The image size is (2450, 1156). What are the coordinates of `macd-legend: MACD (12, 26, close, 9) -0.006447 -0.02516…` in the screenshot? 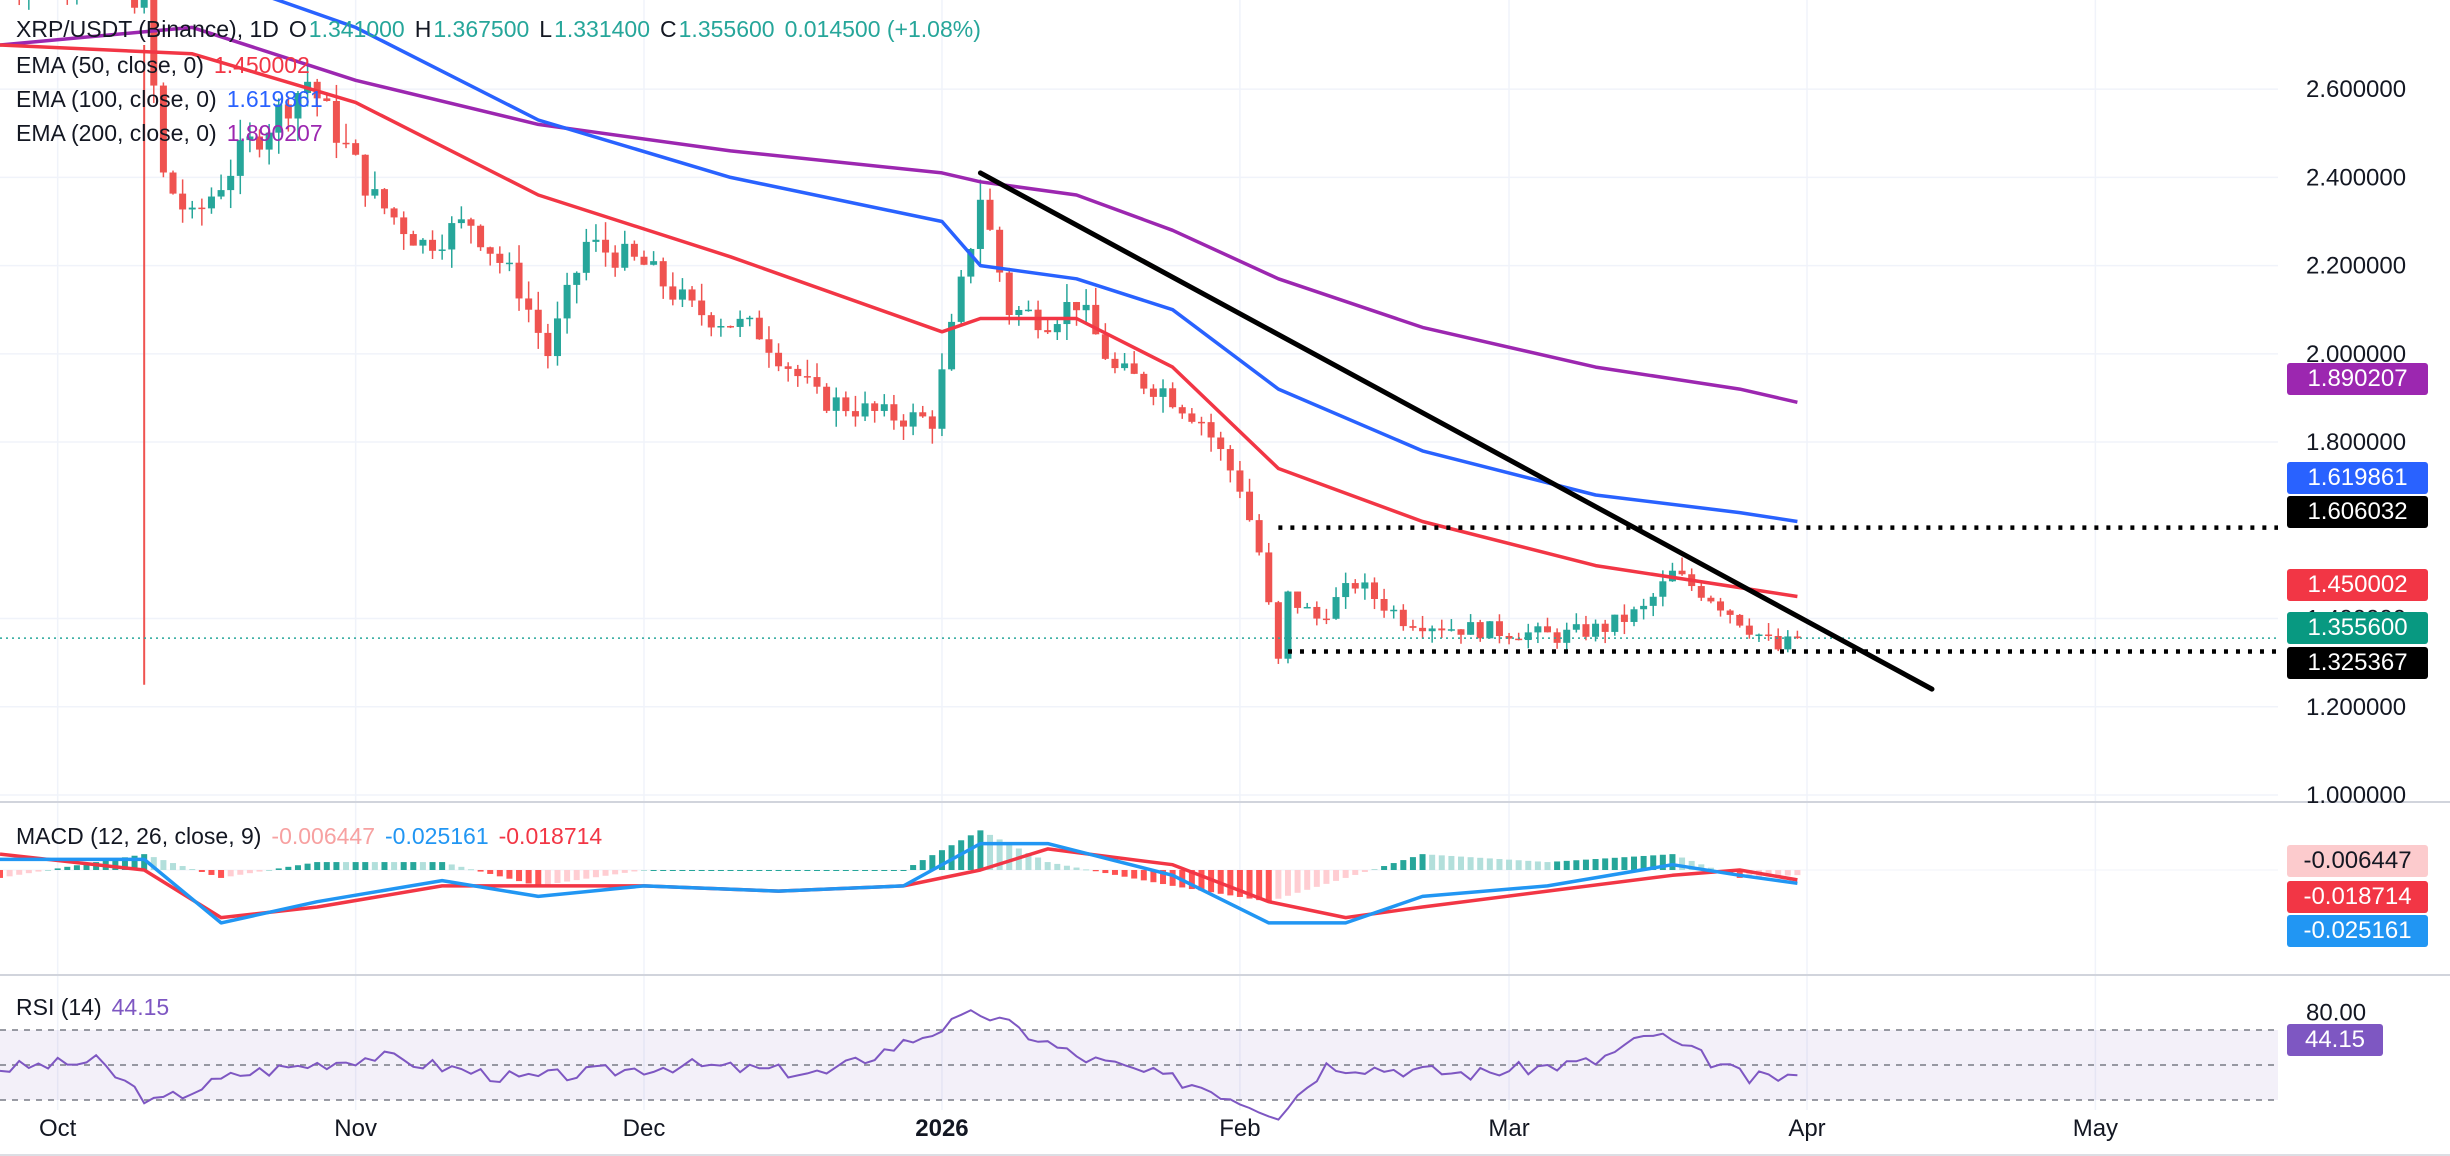 It's located at (314, 836).